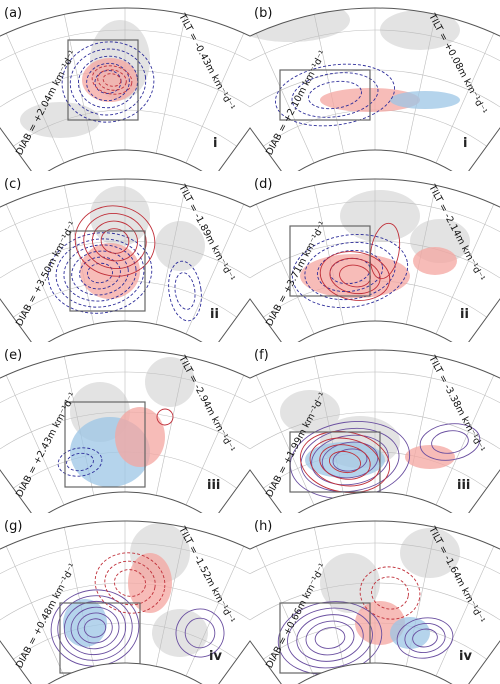 This screenshot has height=684, width=500. What do you see at coordinates (263, 526) in the screenshot?
I see `panel-label: (h)` at bounding box center [263, 526].